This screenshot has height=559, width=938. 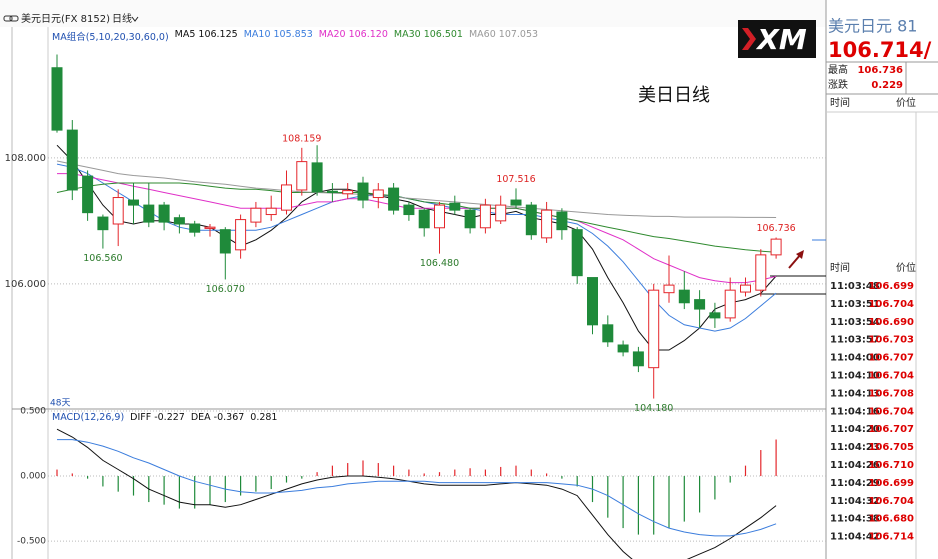 What do you see at coordinates (749, 39) in the screenshot?
I see `logo-mark` at bounding box center [749, 39].